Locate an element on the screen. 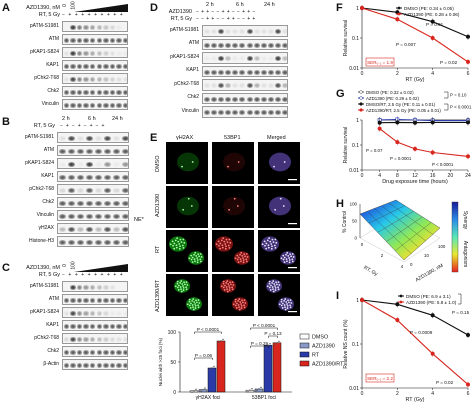 This screenshot has width=474, height=410. surface-grid is located at coordinates (413, 236).